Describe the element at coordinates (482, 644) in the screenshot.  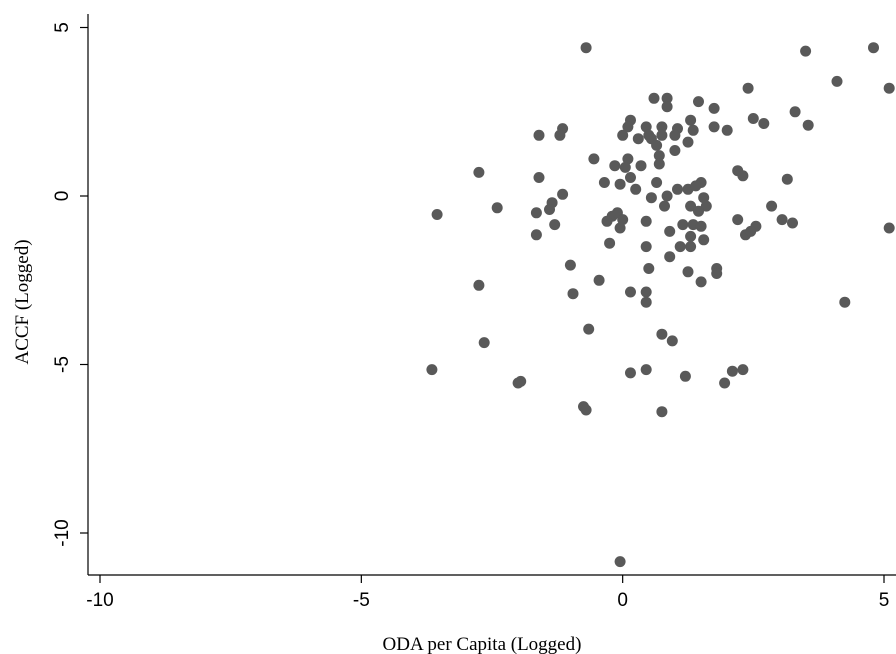
I see `x-axis-title: ODA per Capita (Logged)` at that location.